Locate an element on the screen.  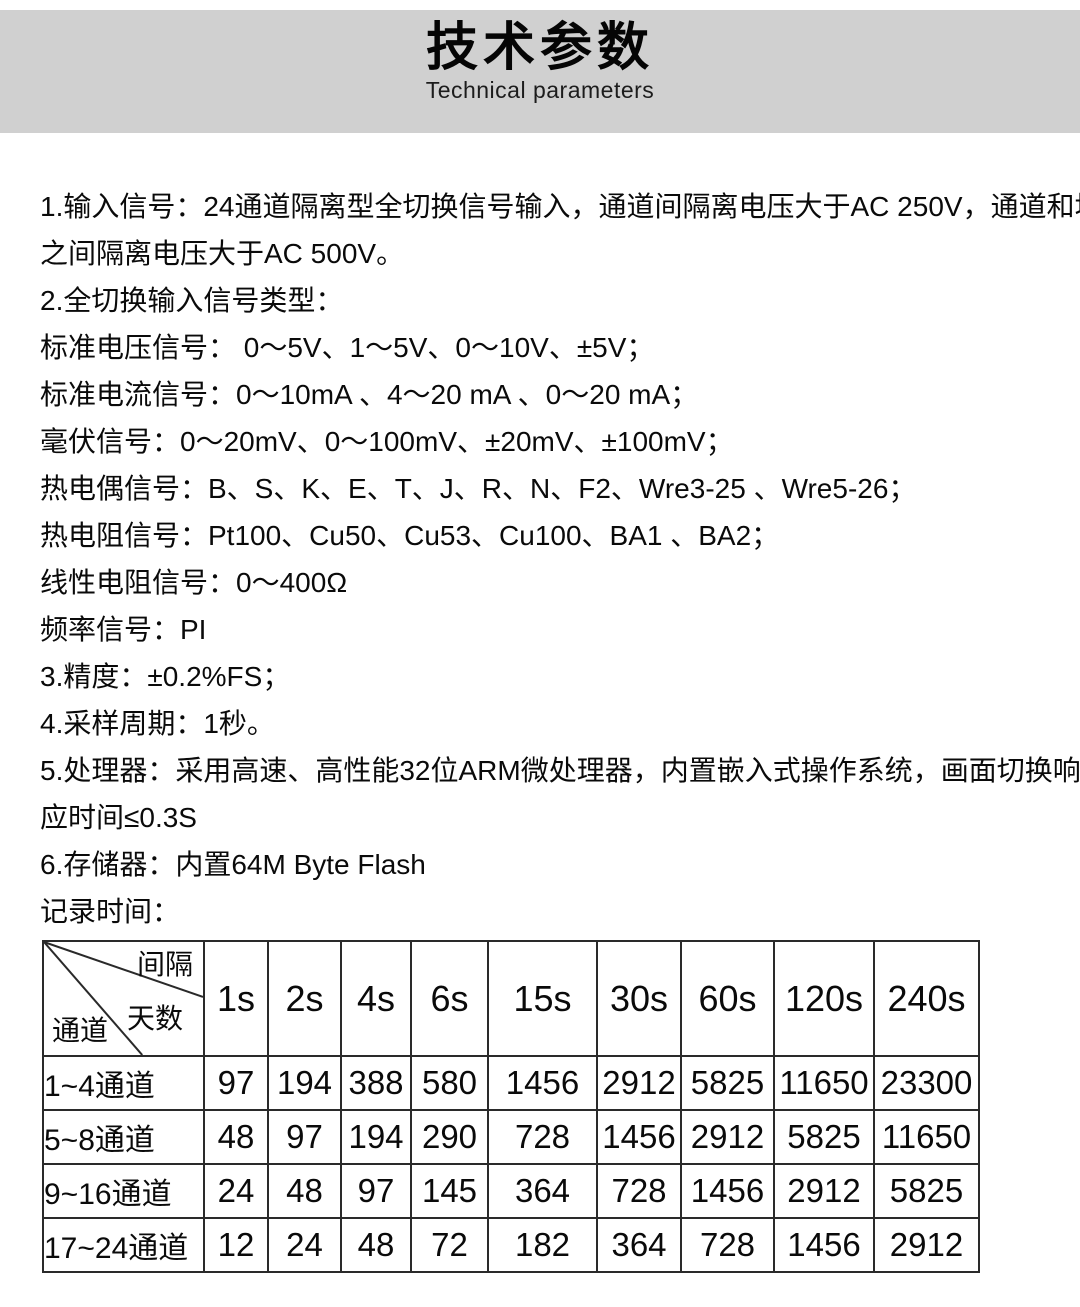
interval-header-240s: 240s is located at coordinates (926, 998).